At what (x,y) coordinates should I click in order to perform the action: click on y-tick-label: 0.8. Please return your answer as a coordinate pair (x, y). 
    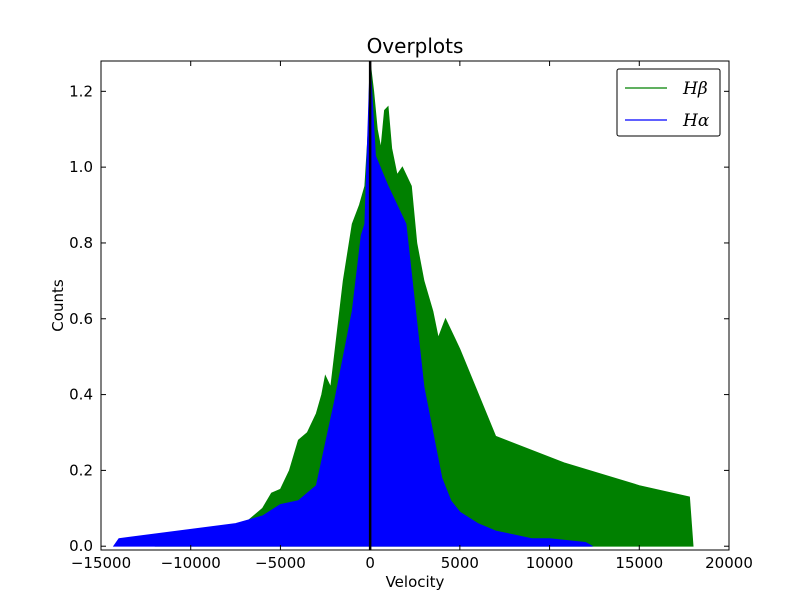
    Looking at the image, I should click on (81, 243).